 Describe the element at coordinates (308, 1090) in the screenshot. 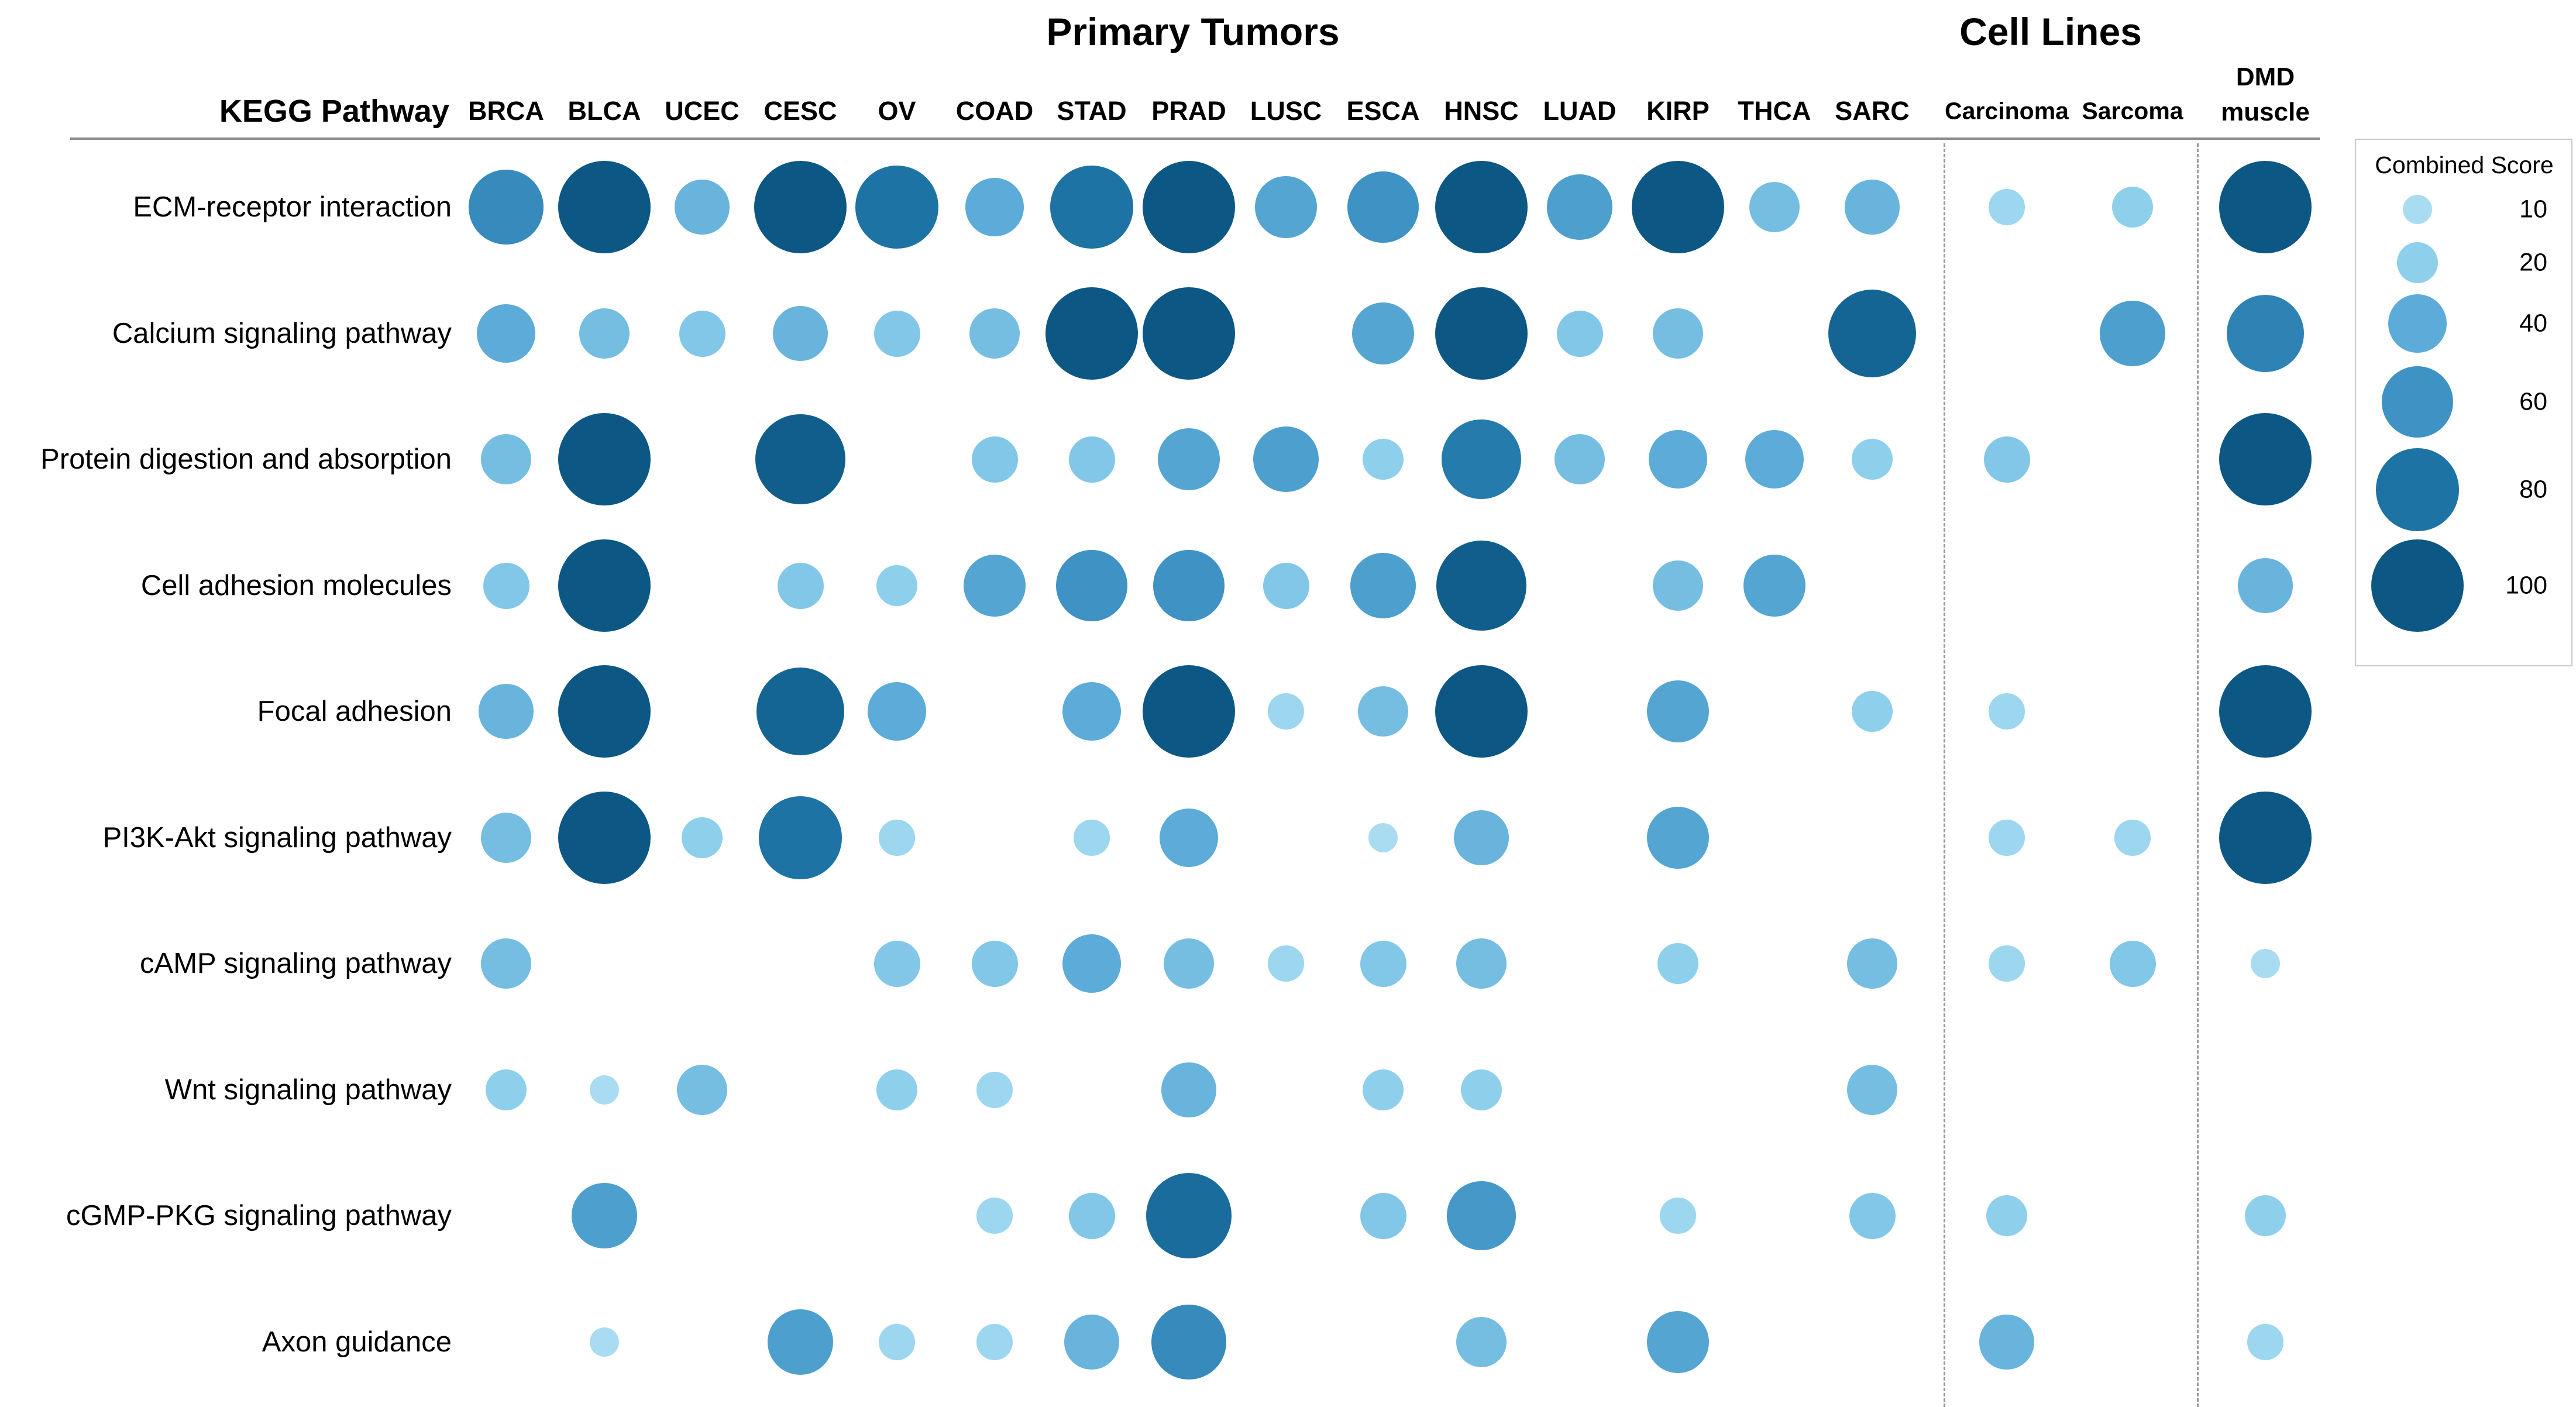

I see `row-label: Wnt signaling pathway` at that location.